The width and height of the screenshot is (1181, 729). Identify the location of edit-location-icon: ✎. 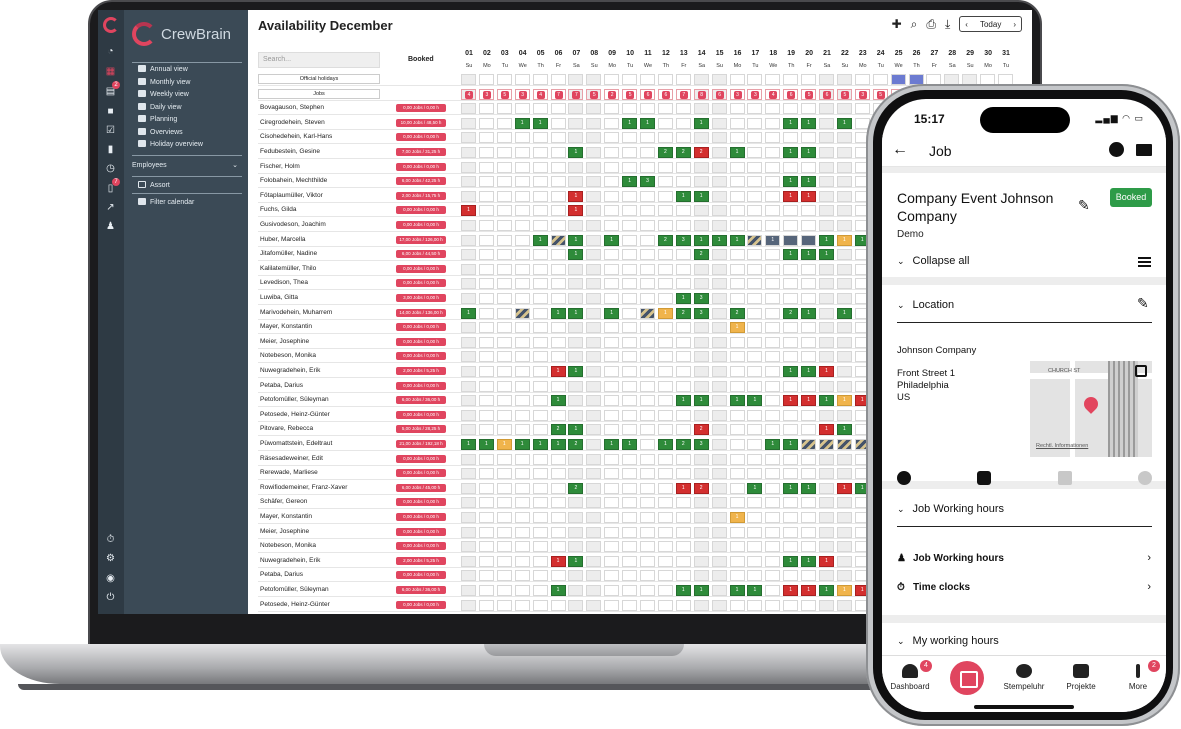
(1143, 303).